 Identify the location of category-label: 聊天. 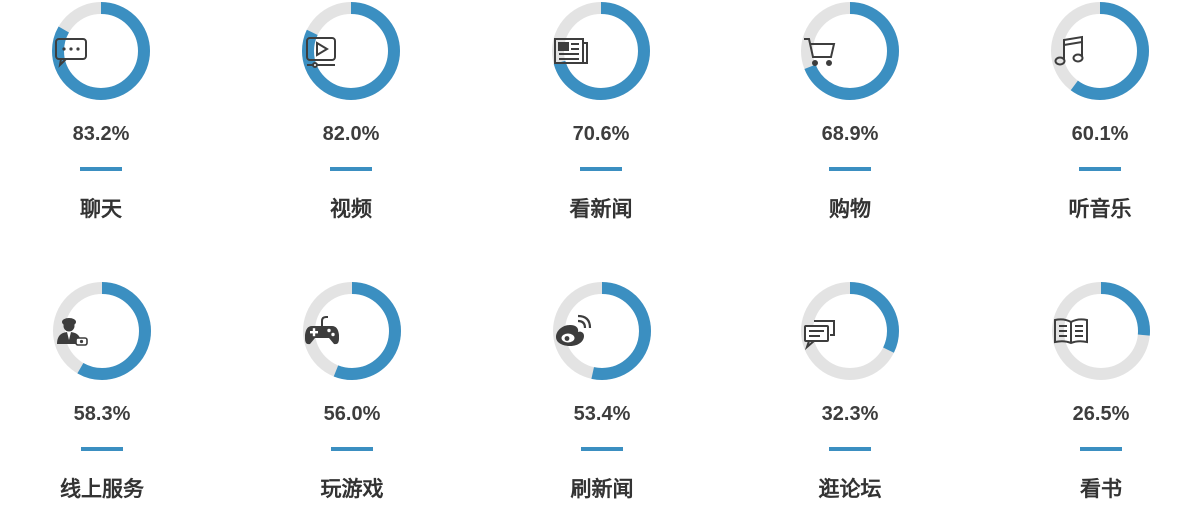
(101, 209).